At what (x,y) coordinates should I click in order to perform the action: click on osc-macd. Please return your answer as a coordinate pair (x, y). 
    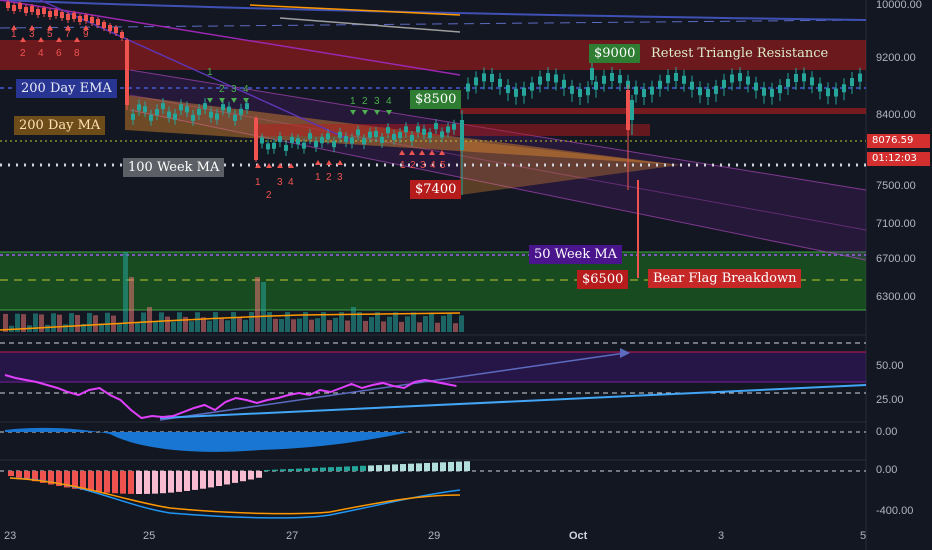
    Looking at the image, I should click on (235, 496).